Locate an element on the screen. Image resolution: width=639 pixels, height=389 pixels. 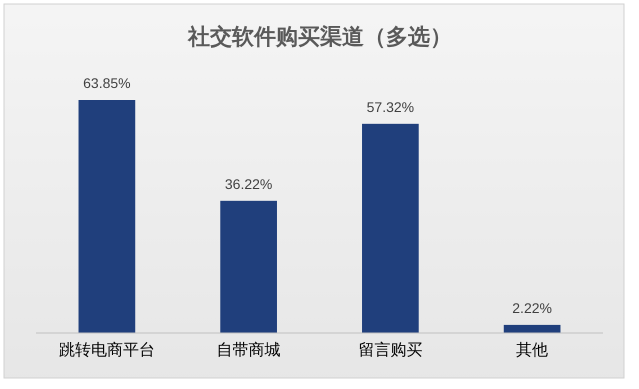
data-label: 63.85% is located at coordinates (107, 83).